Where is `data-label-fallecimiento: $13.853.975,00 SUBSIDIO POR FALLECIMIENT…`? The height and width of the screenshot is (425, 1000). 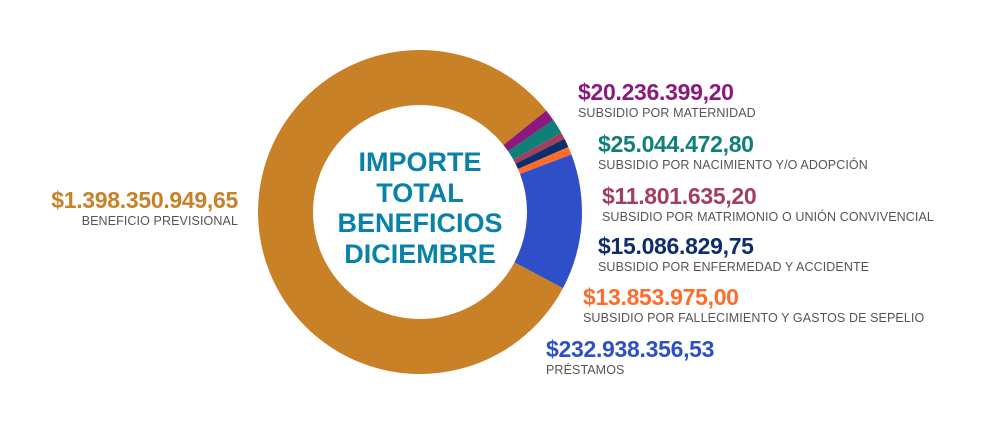 data-label-fallecimiento: $13.853.975,00 SUBSIDIO POR FALLECIMIENT… is located at coordinates (753, 305).